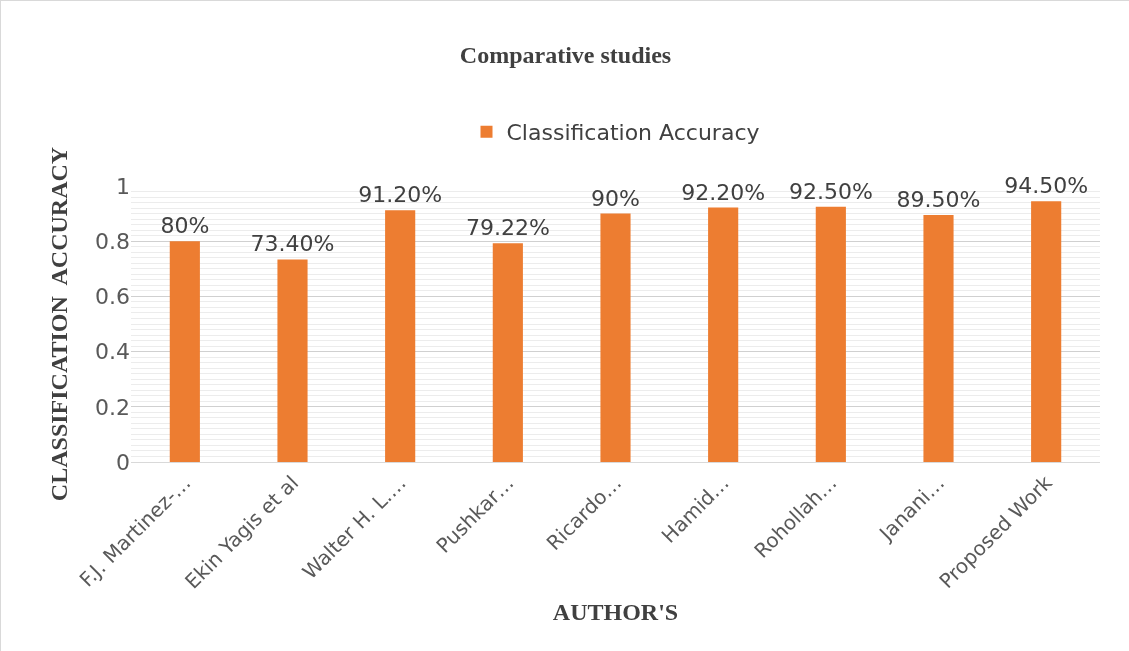 The height and width of the screenshot is (651, 1129). What do you see at coordinates (185, 226) in the screenshot?
I see `data-label: 80%` at bounding box center [185, 226].